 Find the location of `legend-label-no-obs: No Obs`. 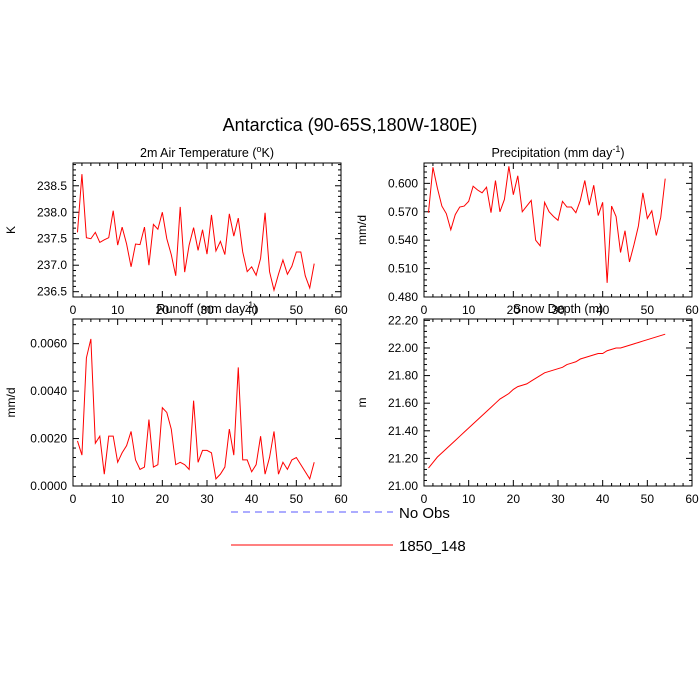

legend-label-no-obs: No Obs is located at coordinates (424, 513).